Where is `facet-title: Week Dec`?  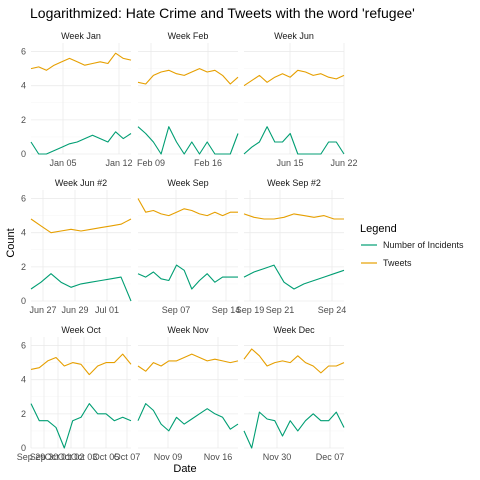
facet-title: Week Dec is located at coordinates (294, 330).